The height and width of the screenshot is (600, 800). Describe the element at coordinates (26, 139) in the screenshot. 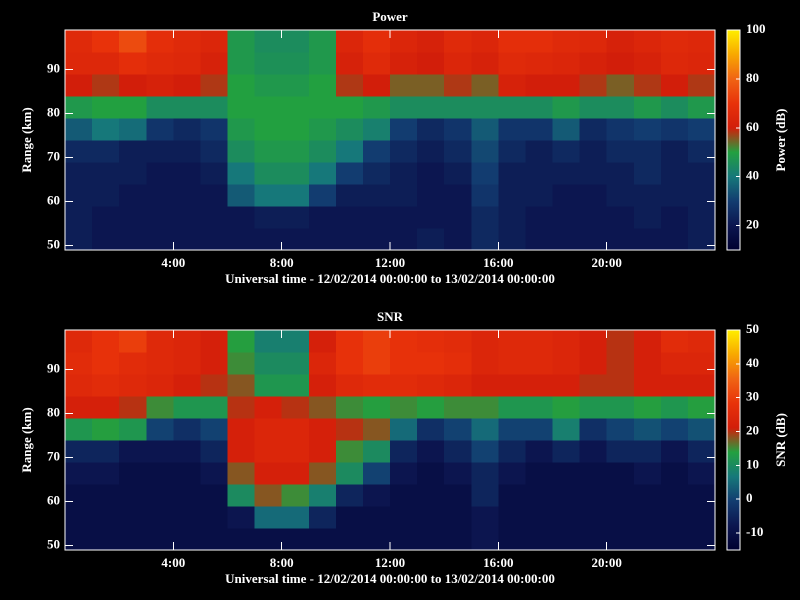

I see `y-axis-label: Range (km)` at that location.